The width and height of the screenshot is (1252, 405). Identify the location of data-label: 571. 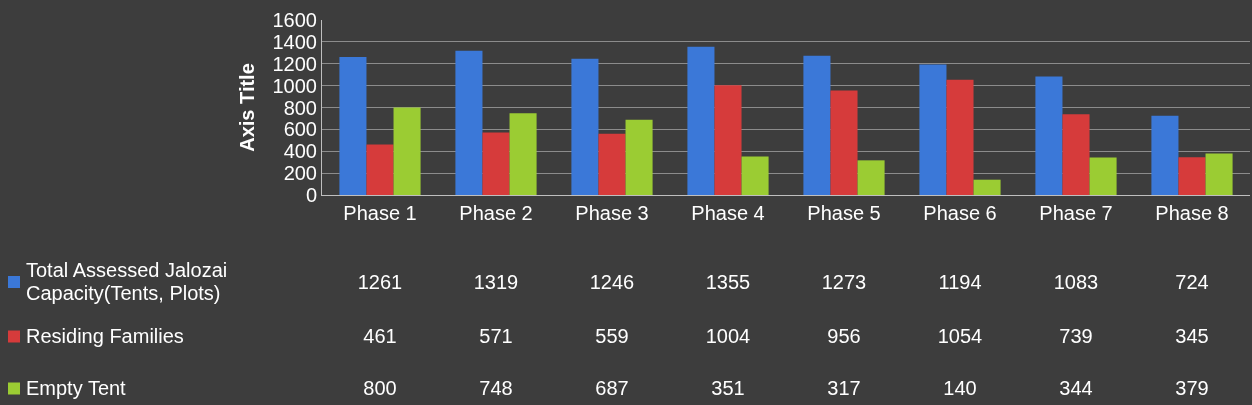
(496, 336).